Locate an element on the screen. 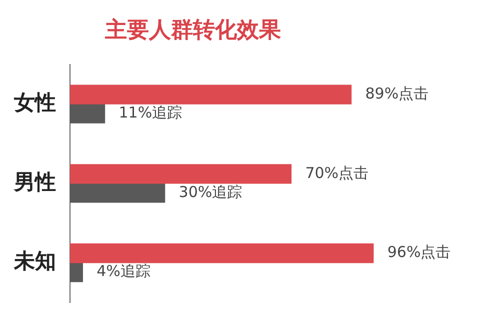  y-tick-label: 未知 is located at coordinates (34, 261).